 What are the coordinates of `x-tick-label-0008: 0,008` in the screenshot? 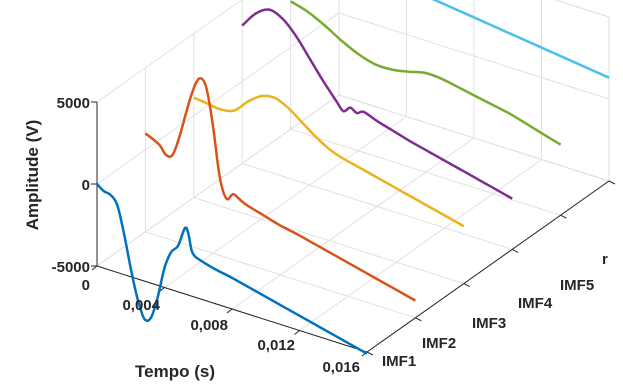 It's located at (209, 325).